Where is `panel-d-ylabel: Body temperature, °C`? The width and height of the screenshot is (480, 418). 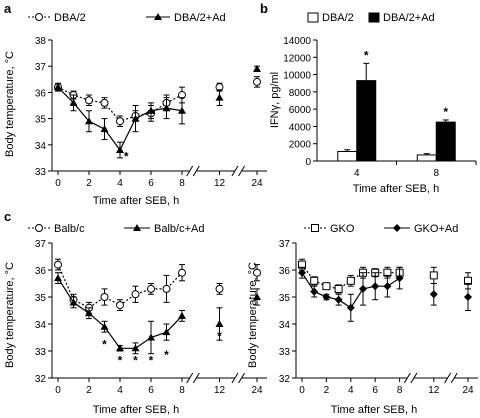 panel-d-ylabel: Body temperature, °C is located at coordinates (253, 315).